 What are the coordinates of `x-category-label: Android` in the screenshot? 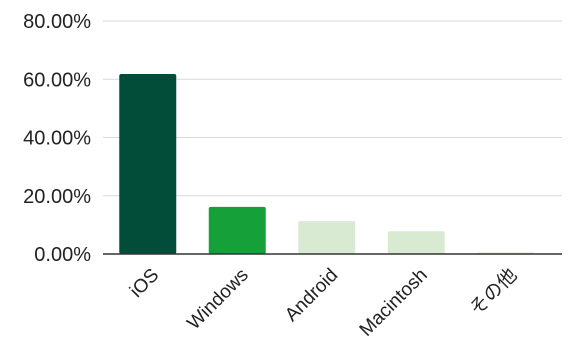 It's located at (311, 295).